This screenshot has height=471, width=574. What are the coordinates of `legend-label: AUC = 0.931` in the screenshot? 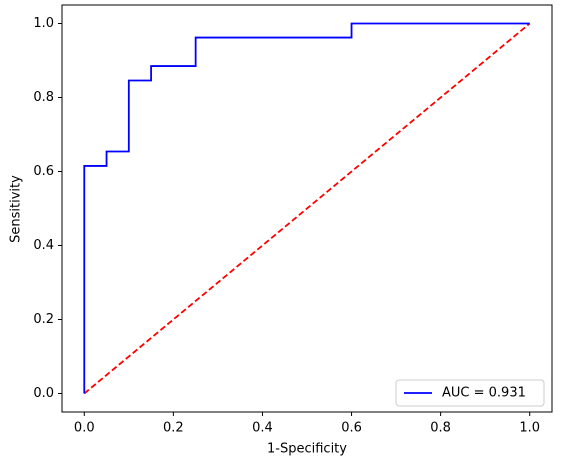 It's located at (484, 393).